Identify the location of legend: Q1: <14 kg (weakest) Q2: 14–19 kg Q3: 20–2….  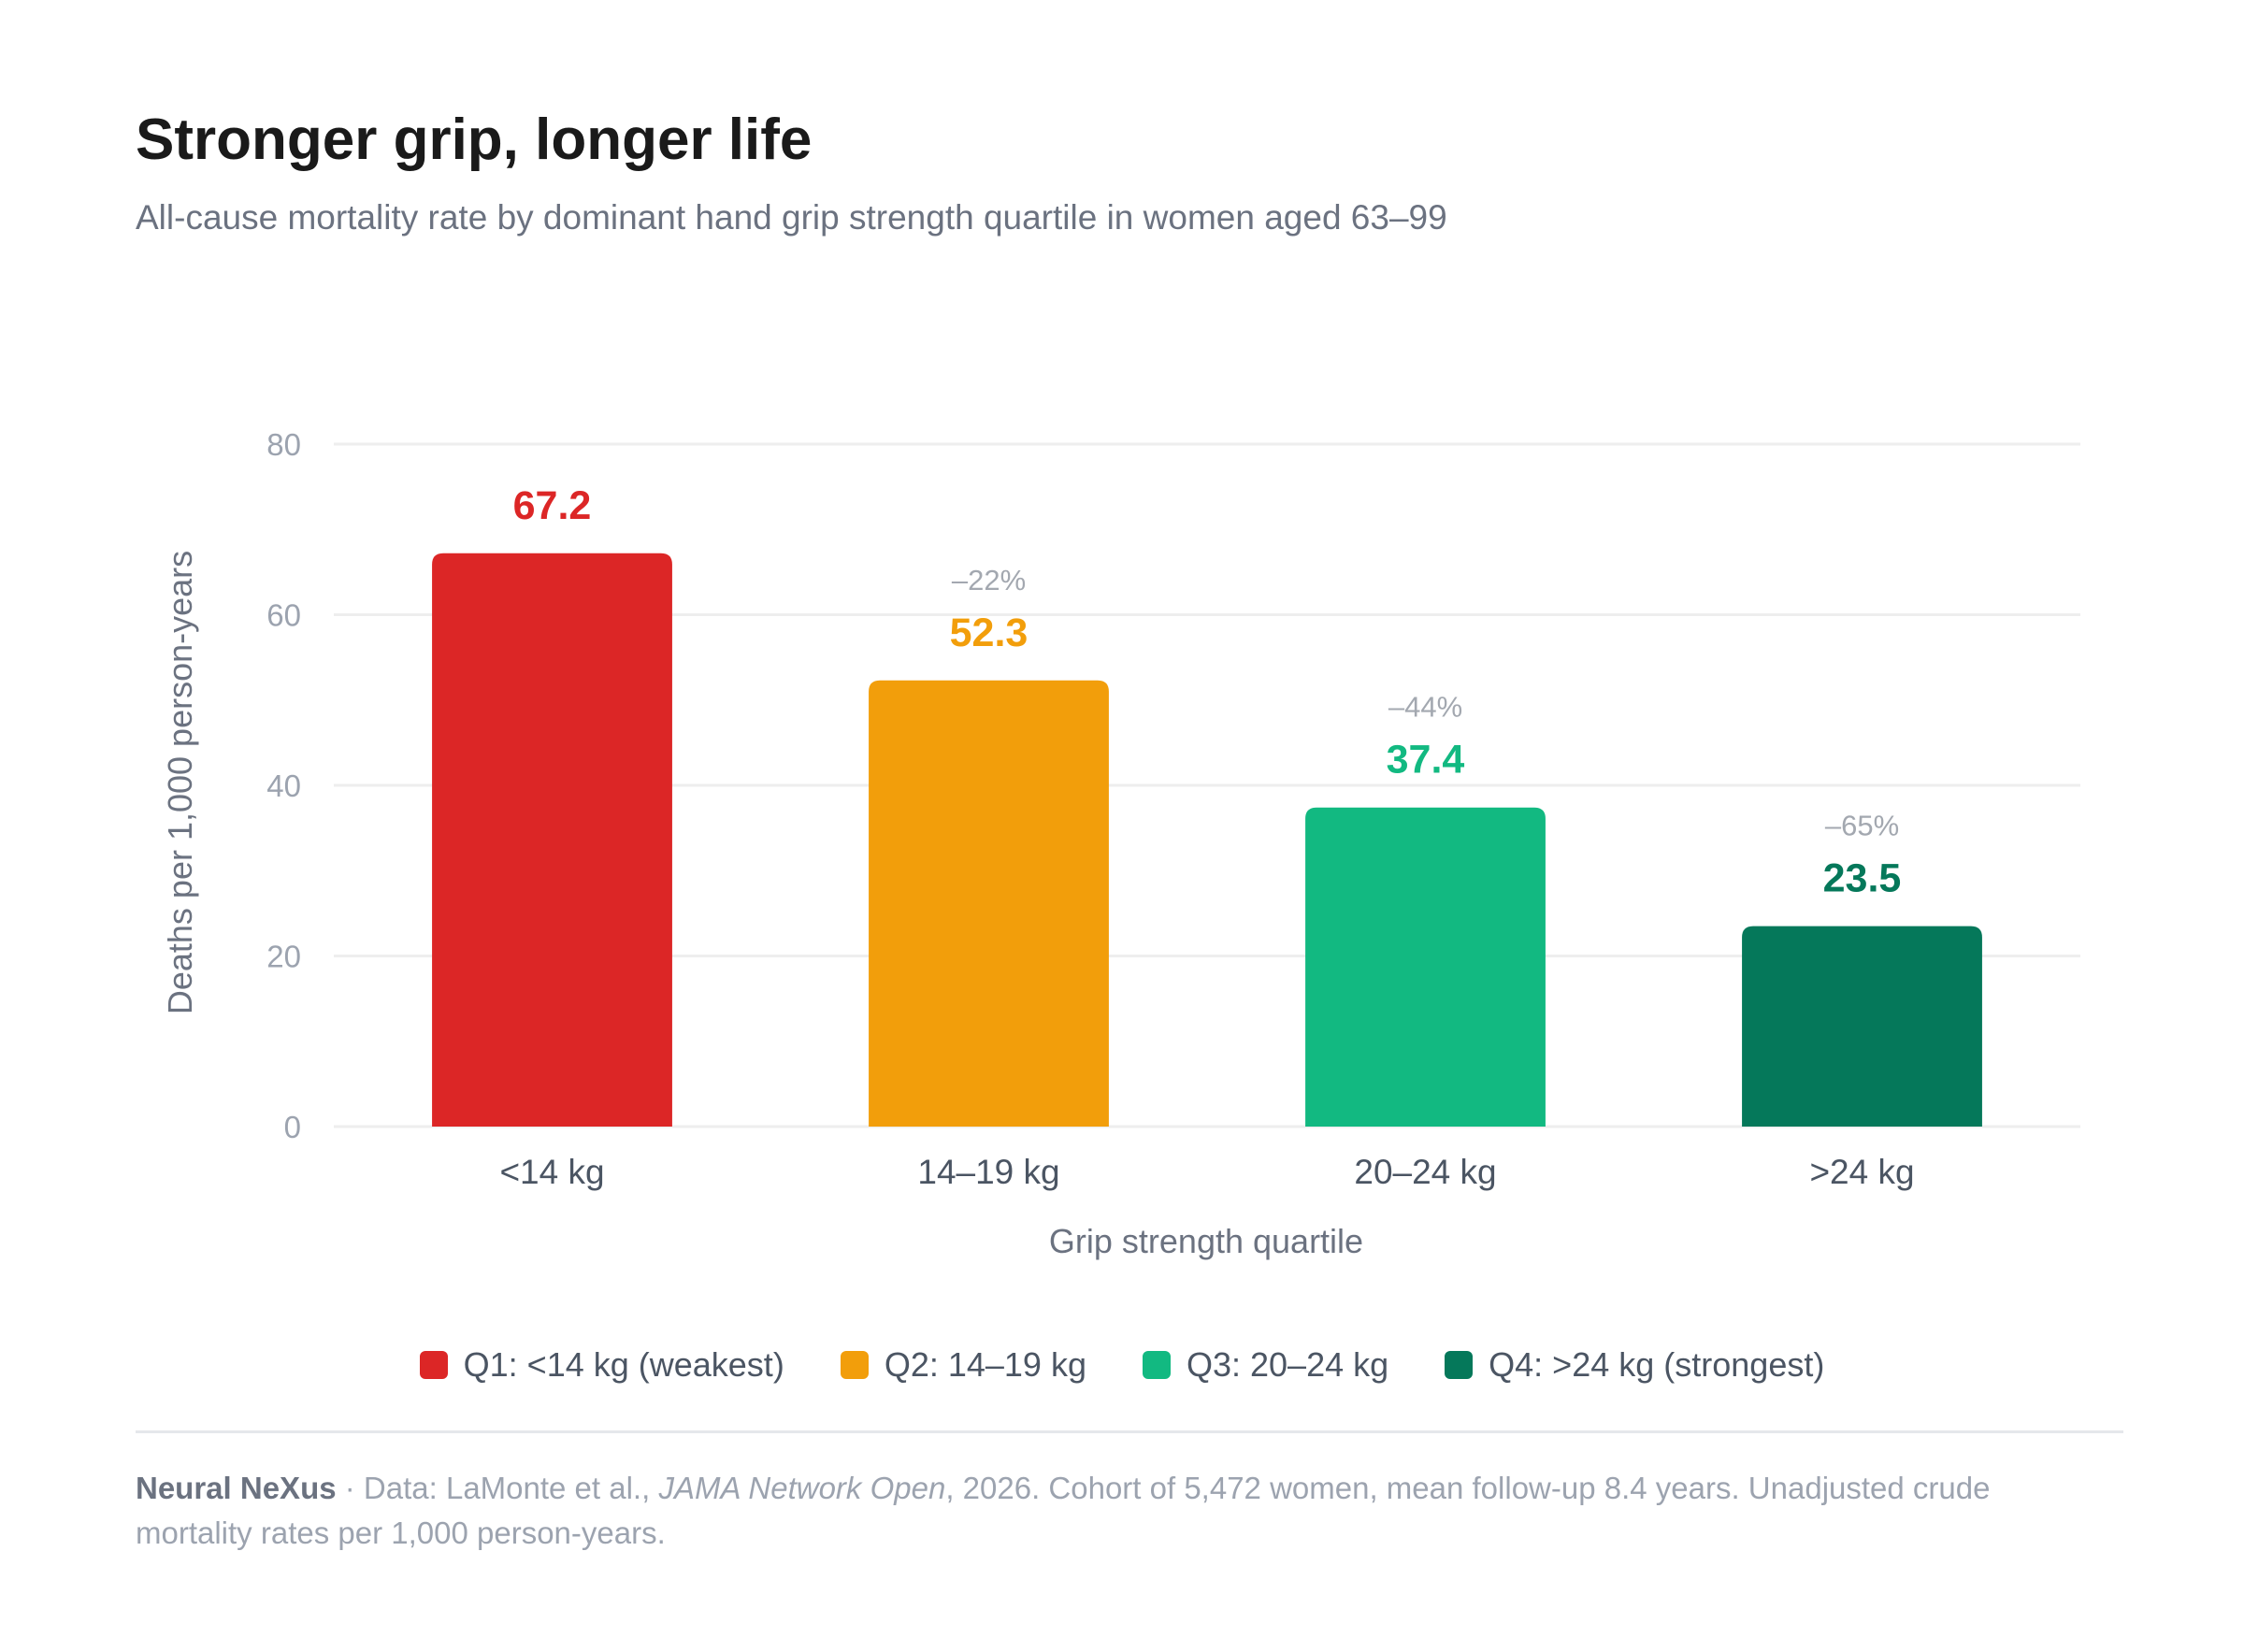
(1122, 1365).